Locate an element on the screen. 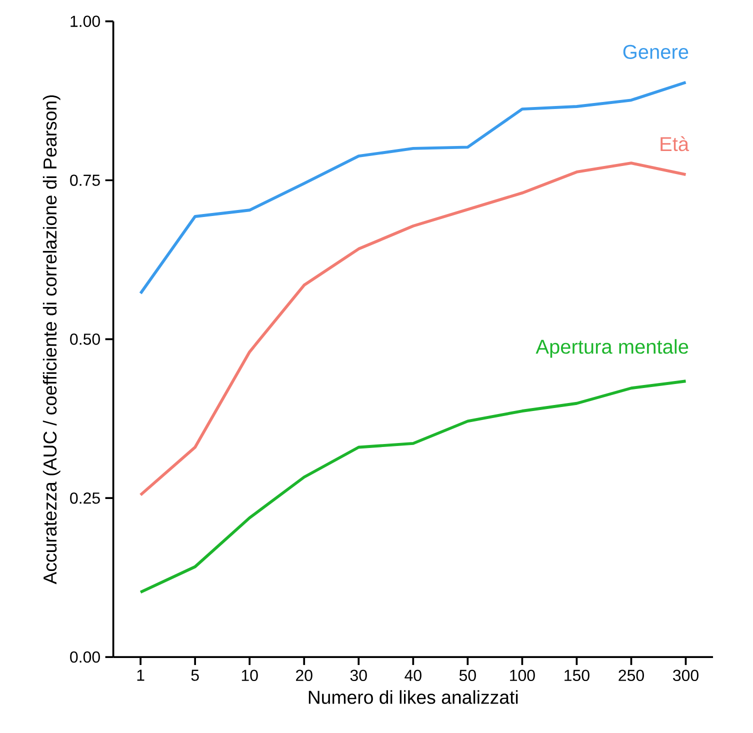 This screenshot has height=733, width=753. x-tick-label: 20 is located at coordinates (304, 676).